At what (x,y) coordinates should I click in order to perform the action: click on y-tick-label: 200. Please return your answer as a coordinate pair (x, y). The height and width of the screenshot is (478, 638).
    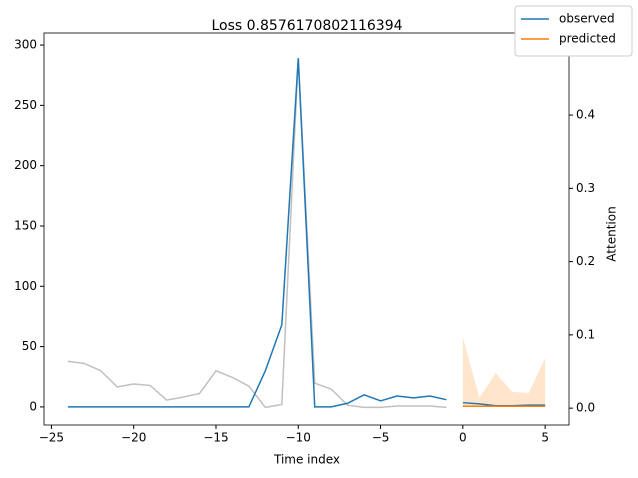
    Looking at the image, I should click on (25, 165).